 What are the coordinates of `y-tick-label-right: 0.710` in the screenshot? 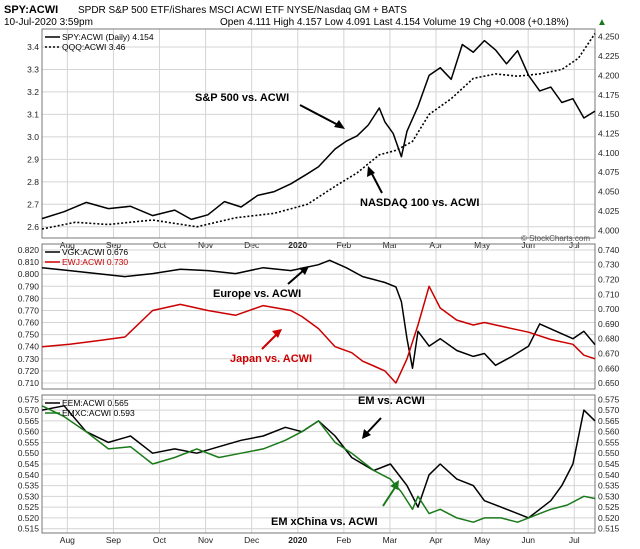 It's located at (609, 294).